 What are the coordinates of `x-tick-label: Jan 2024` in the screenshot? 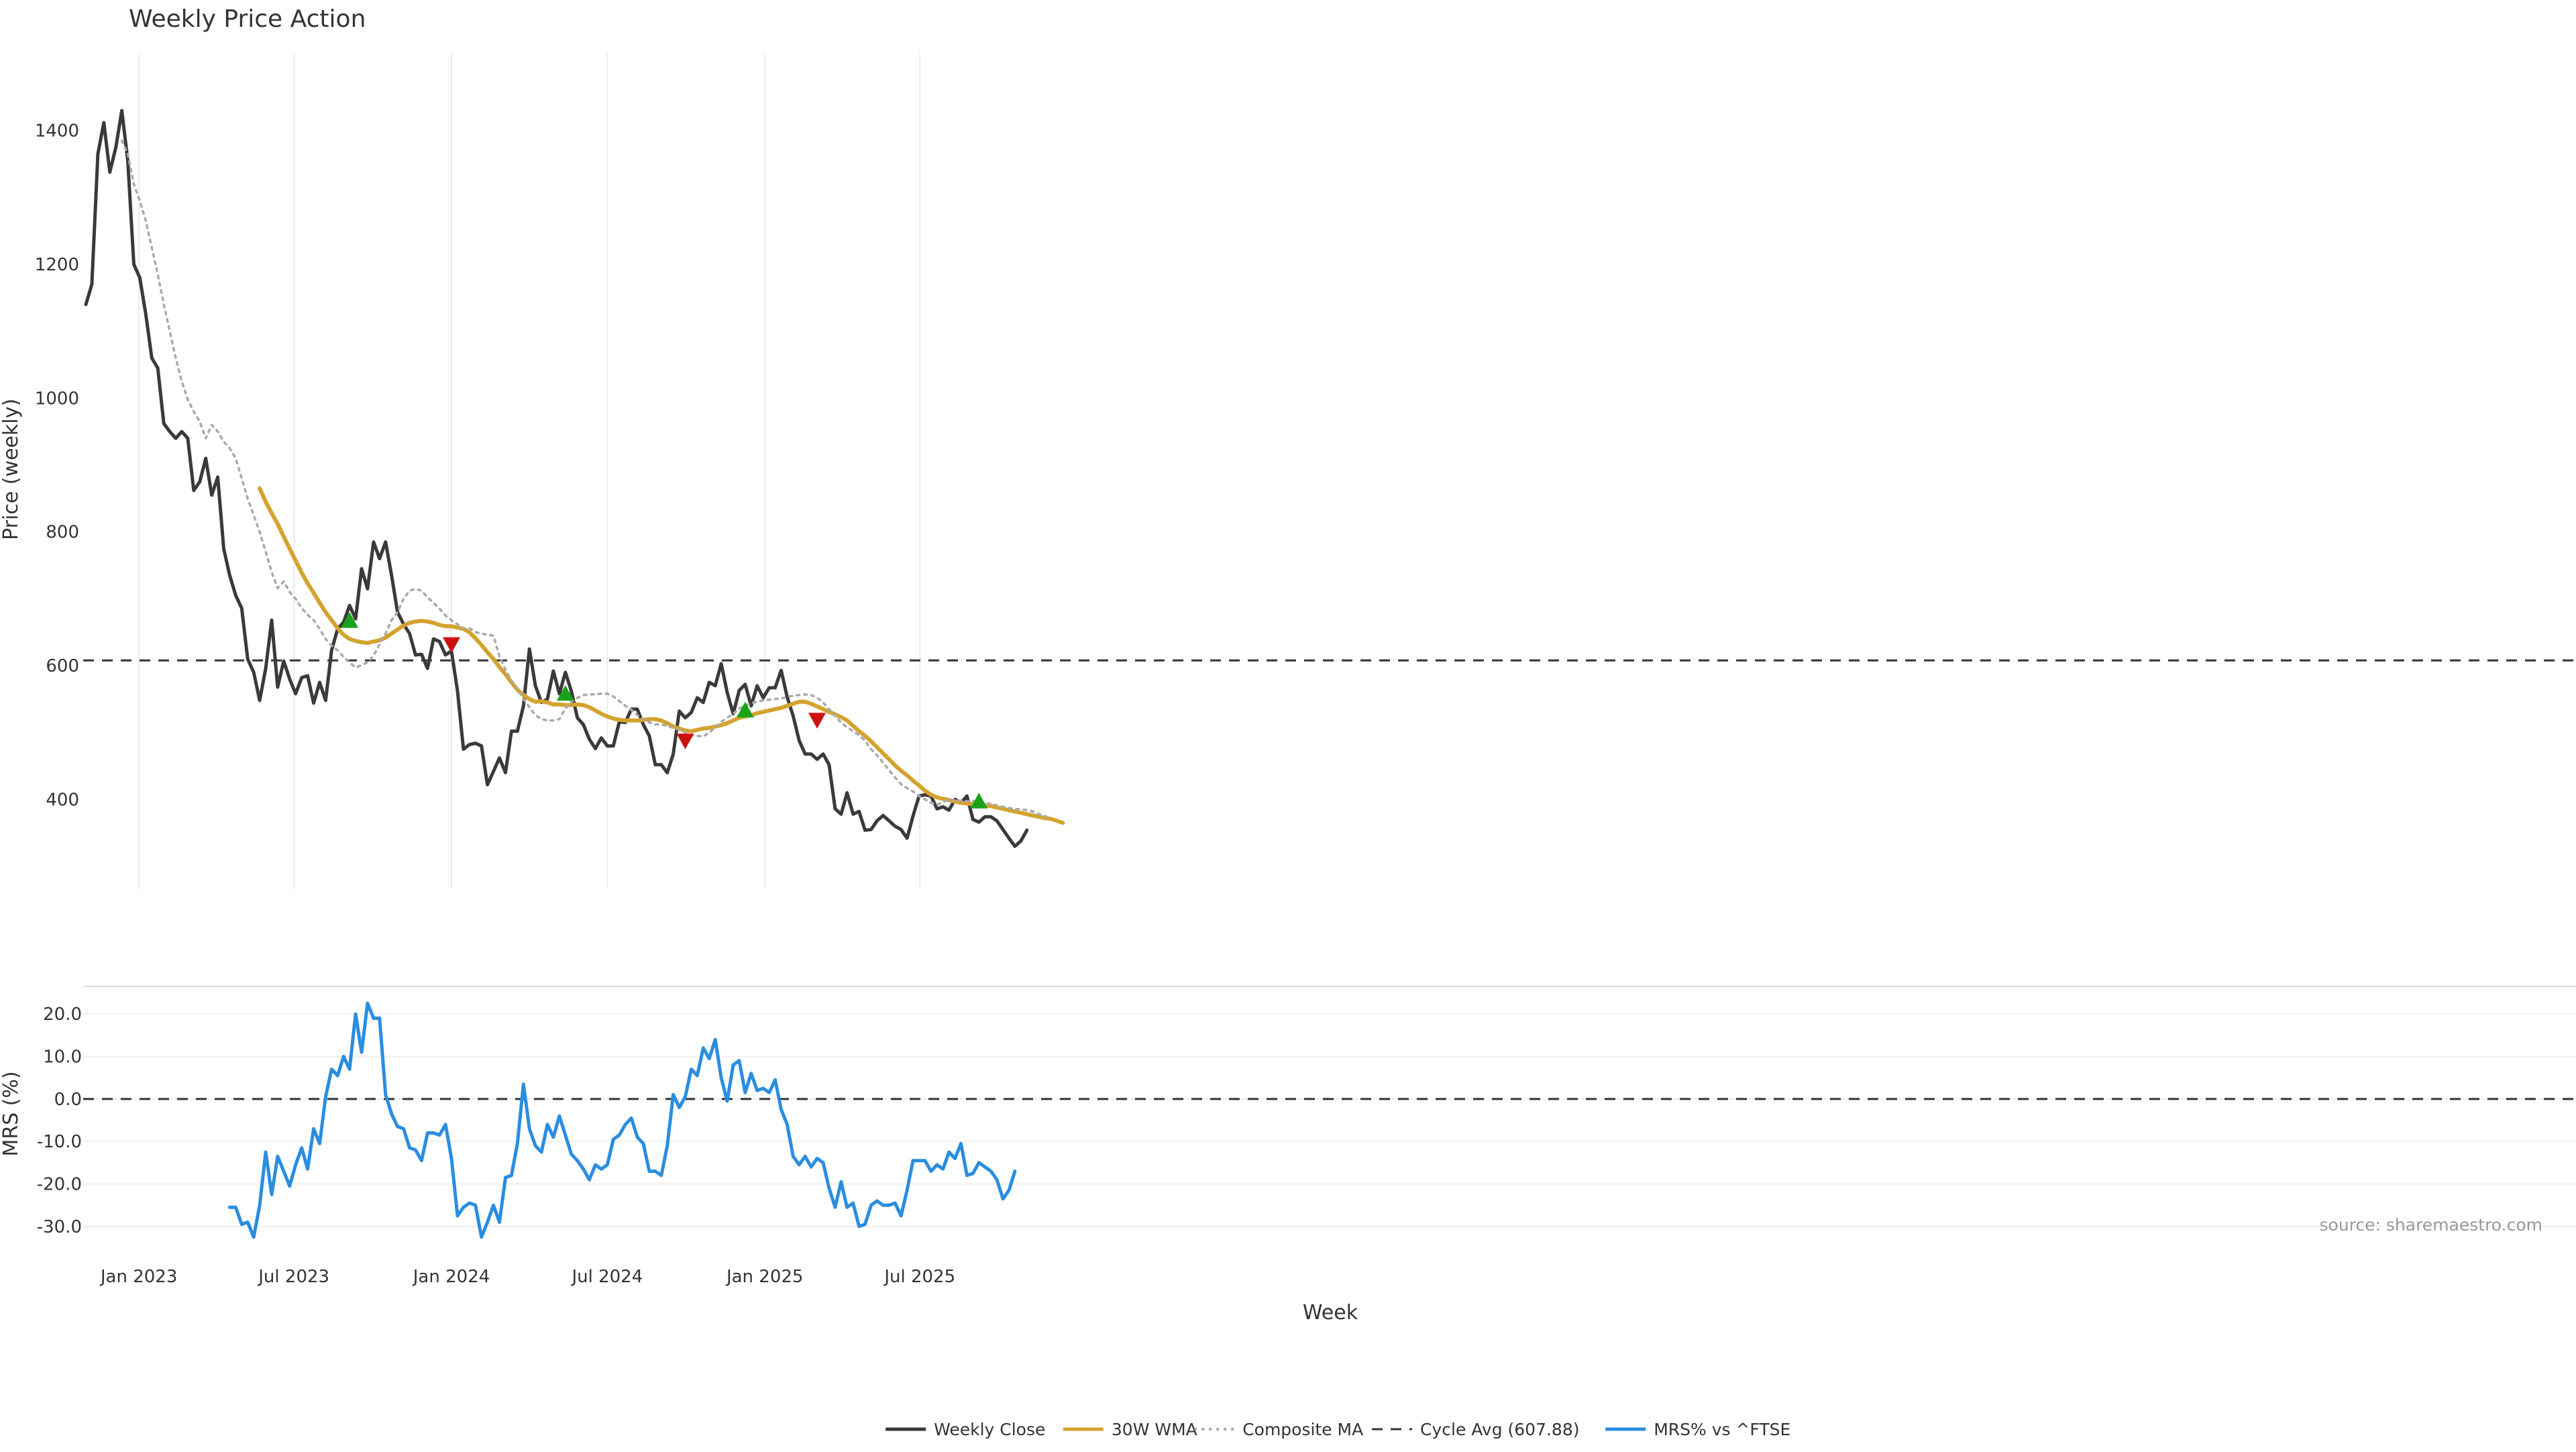 It's located at (451, 1277).